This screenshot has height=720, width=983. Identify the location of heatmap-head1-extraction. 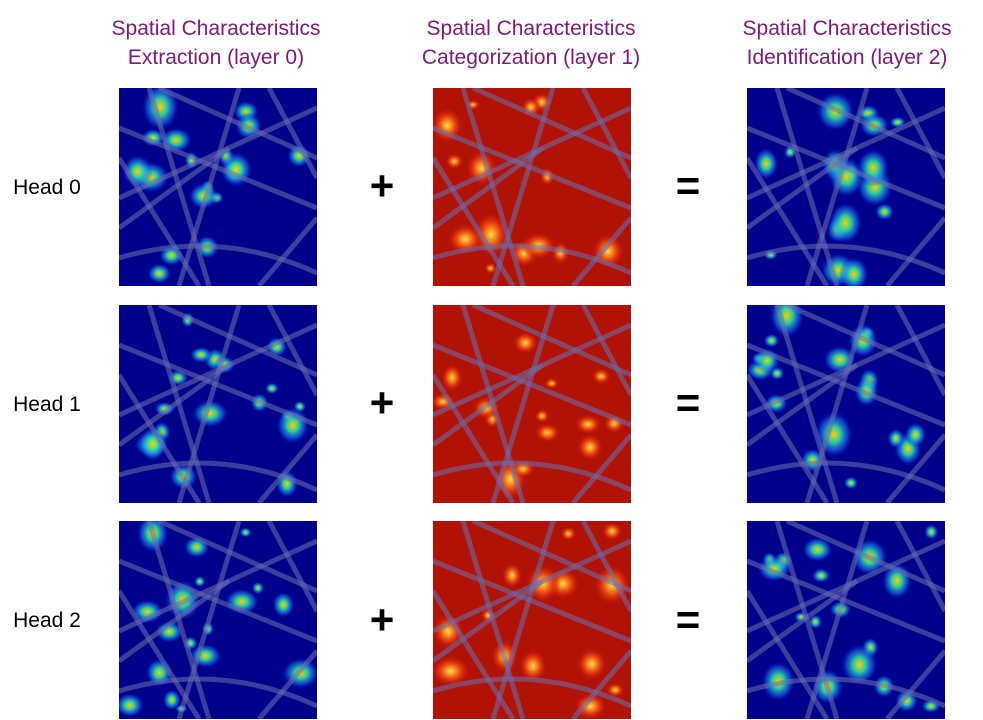
(218, 404).